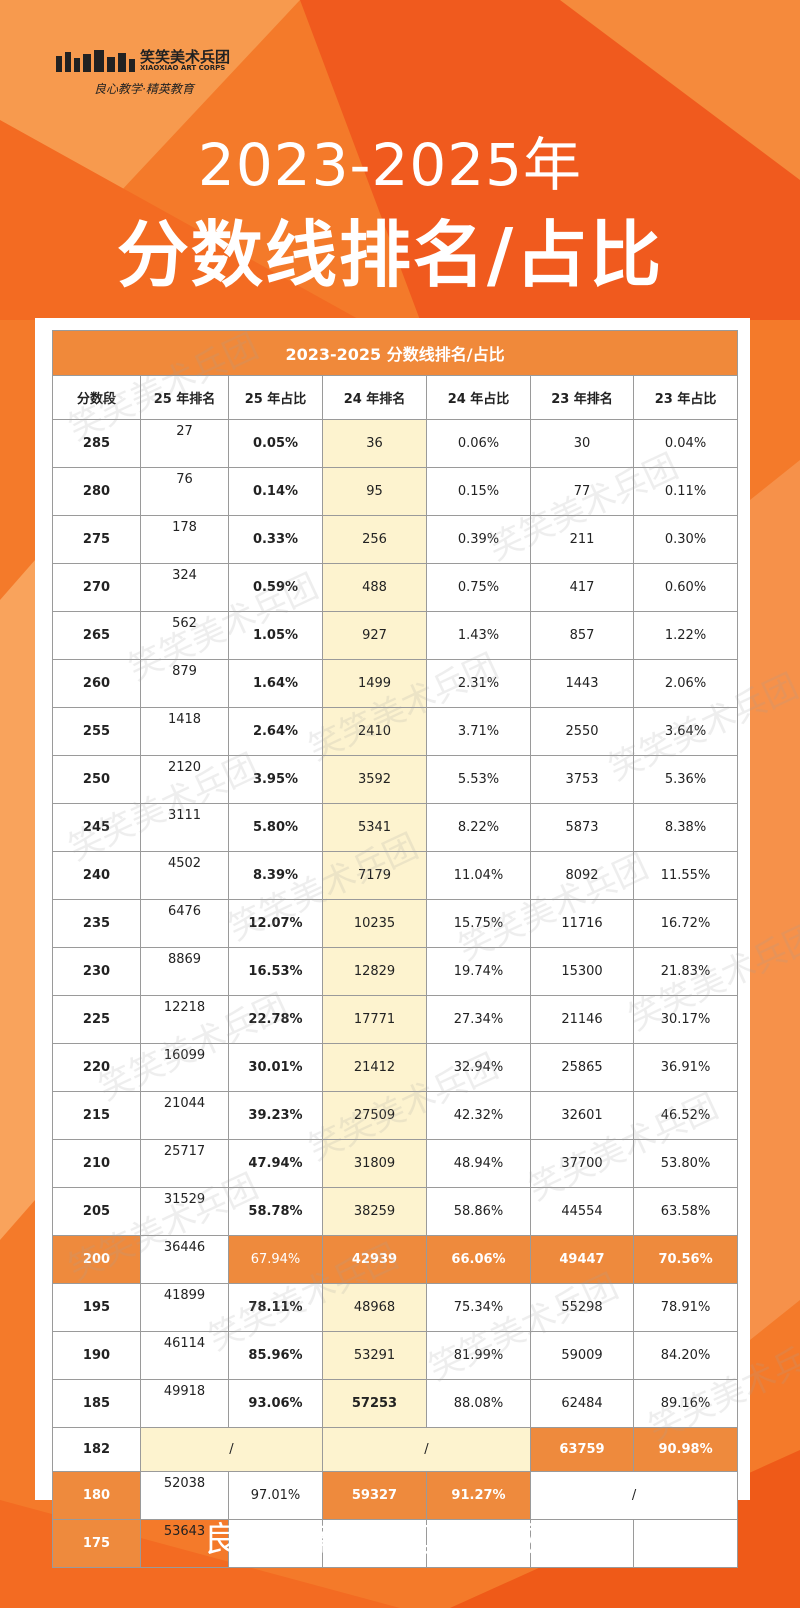 The image size is (800, 1608). What do you see at coordinates (685, 587) in the screenshot?
I see `table-cell: 0.60%` at bounding box center [685, 587].